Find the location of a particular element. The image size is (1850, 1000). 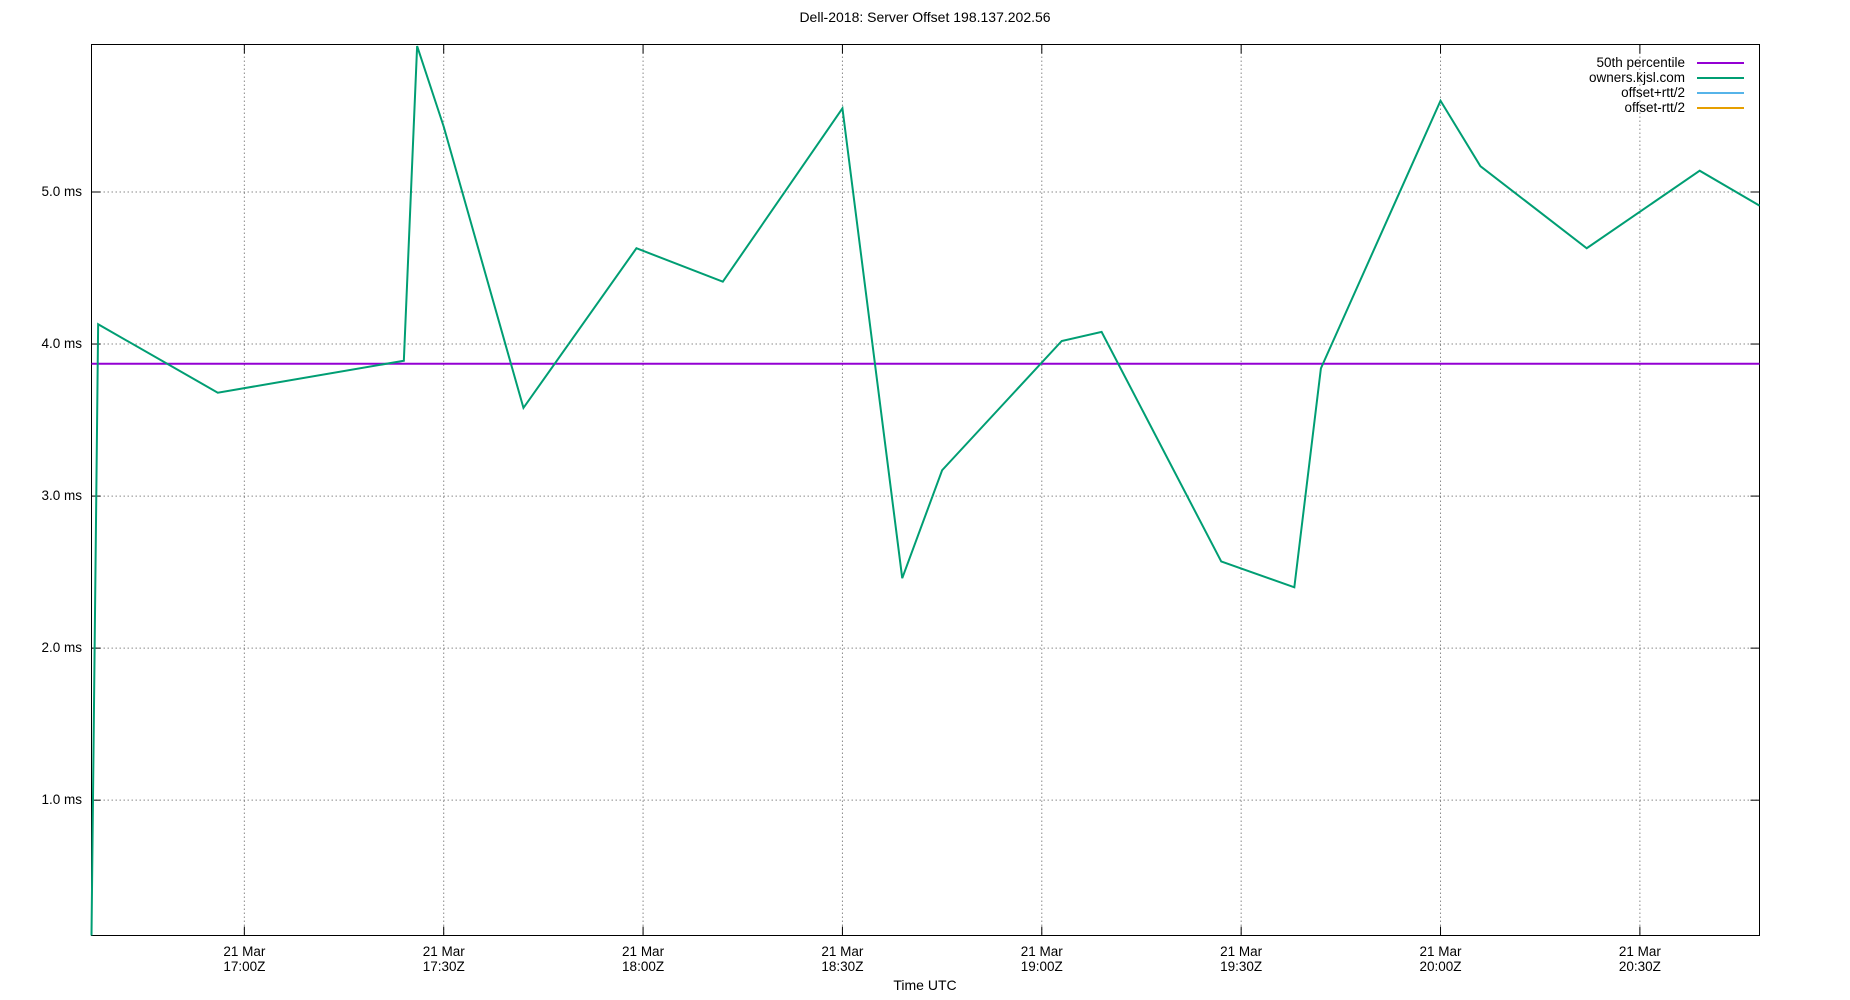

x-tick-time: 17:00Z is located at coordinates (244, 966).